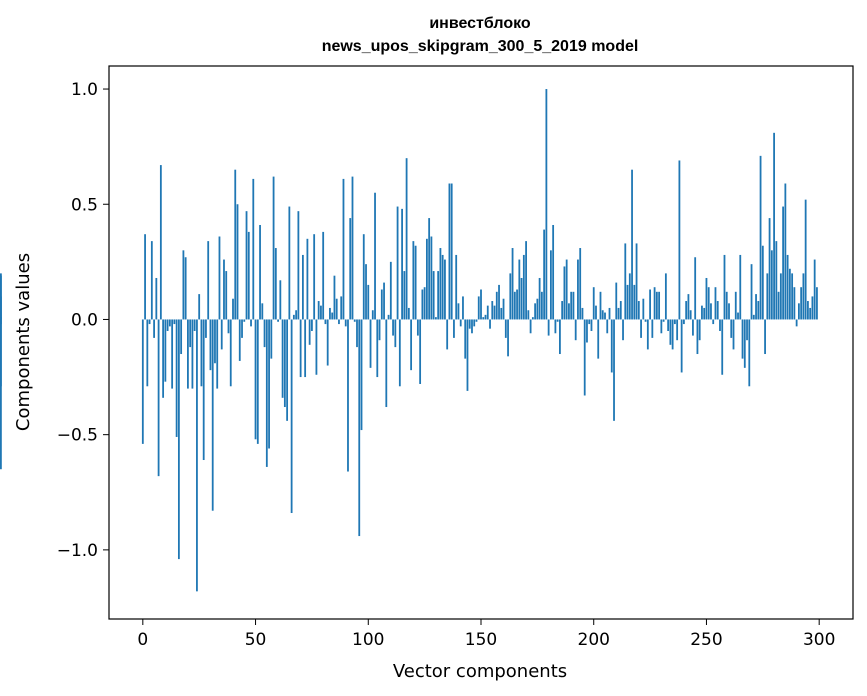 The image size is (867, 696). I want to click on y-tick-label: −0.5, so click(77, 436).